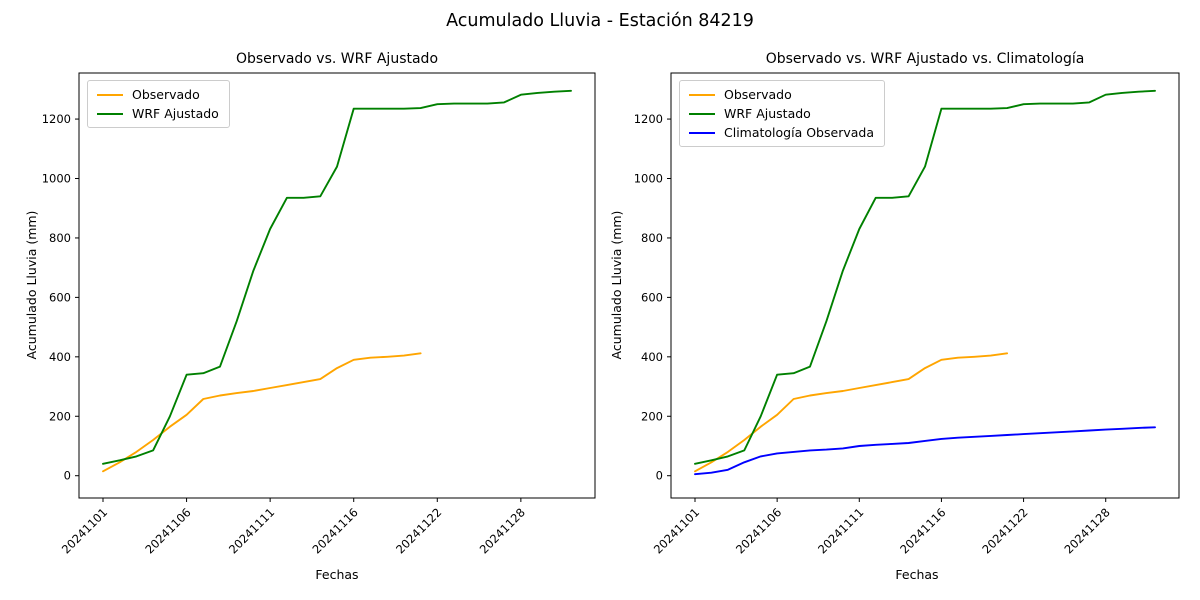 The width and height of the screenshot is (1200, 600). I want to click on left-legend: Observado WRF Ajustado, so click(158, 104).